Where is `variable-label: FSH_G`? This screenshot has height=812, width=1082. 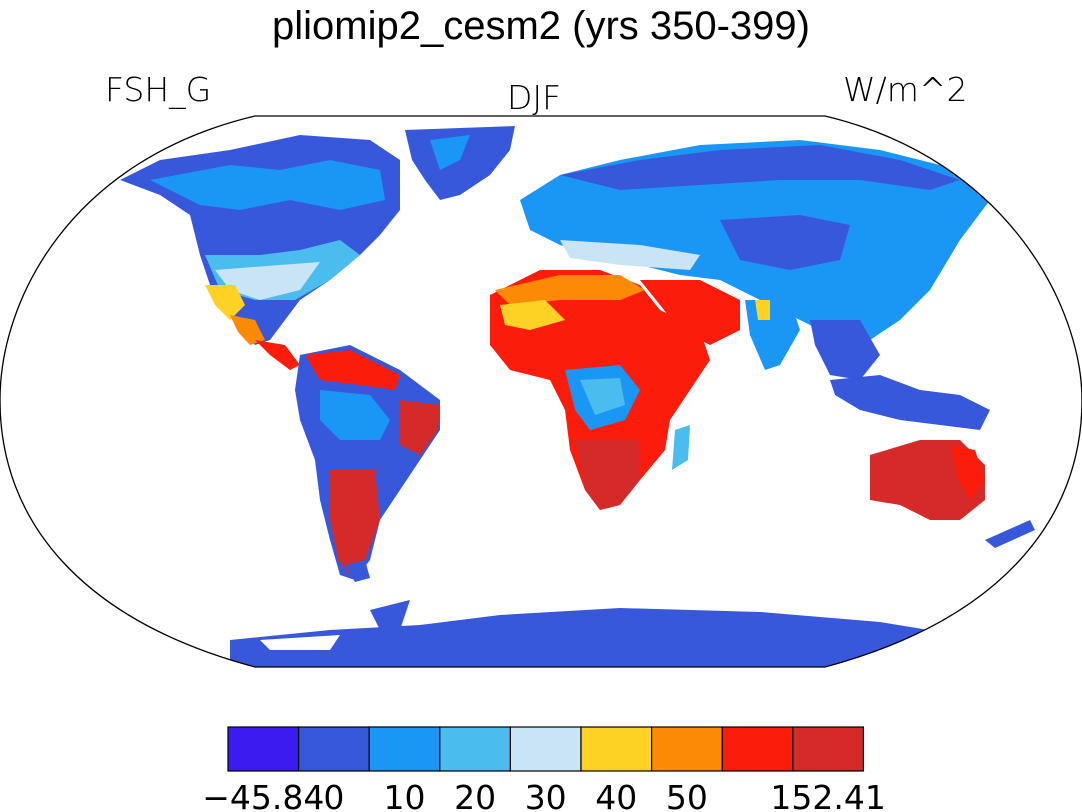
variable-label: FSH_G is located at coordinates (158, 89).